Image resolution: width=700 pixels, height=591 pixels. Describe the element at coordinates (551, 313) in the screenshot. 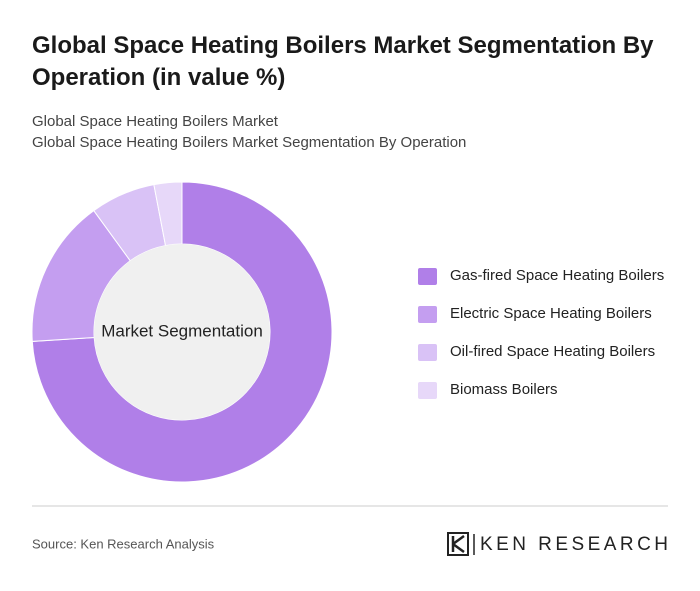

I see `legend-label: Electric Space Heating Boilers` at that location.